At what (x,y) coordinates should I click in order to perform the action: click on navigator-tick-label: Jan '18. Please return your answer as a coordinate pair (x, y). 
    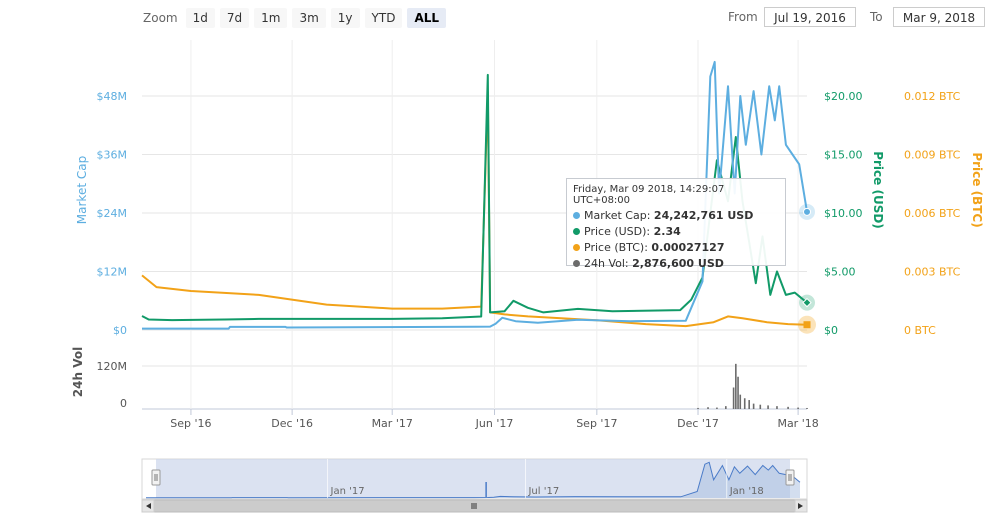
    Looking at the image, I should click on (746, 491).